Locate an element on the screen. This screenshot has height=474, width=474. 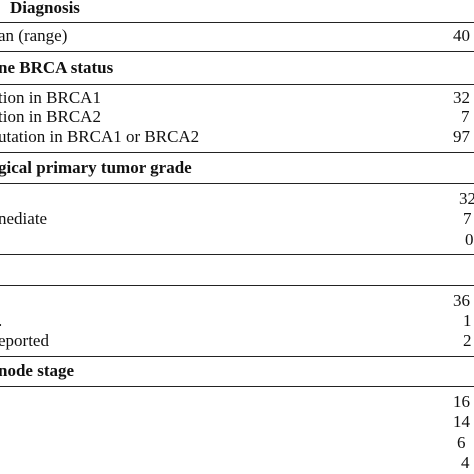
row-value: 97 is located at coordinates (461, 136).